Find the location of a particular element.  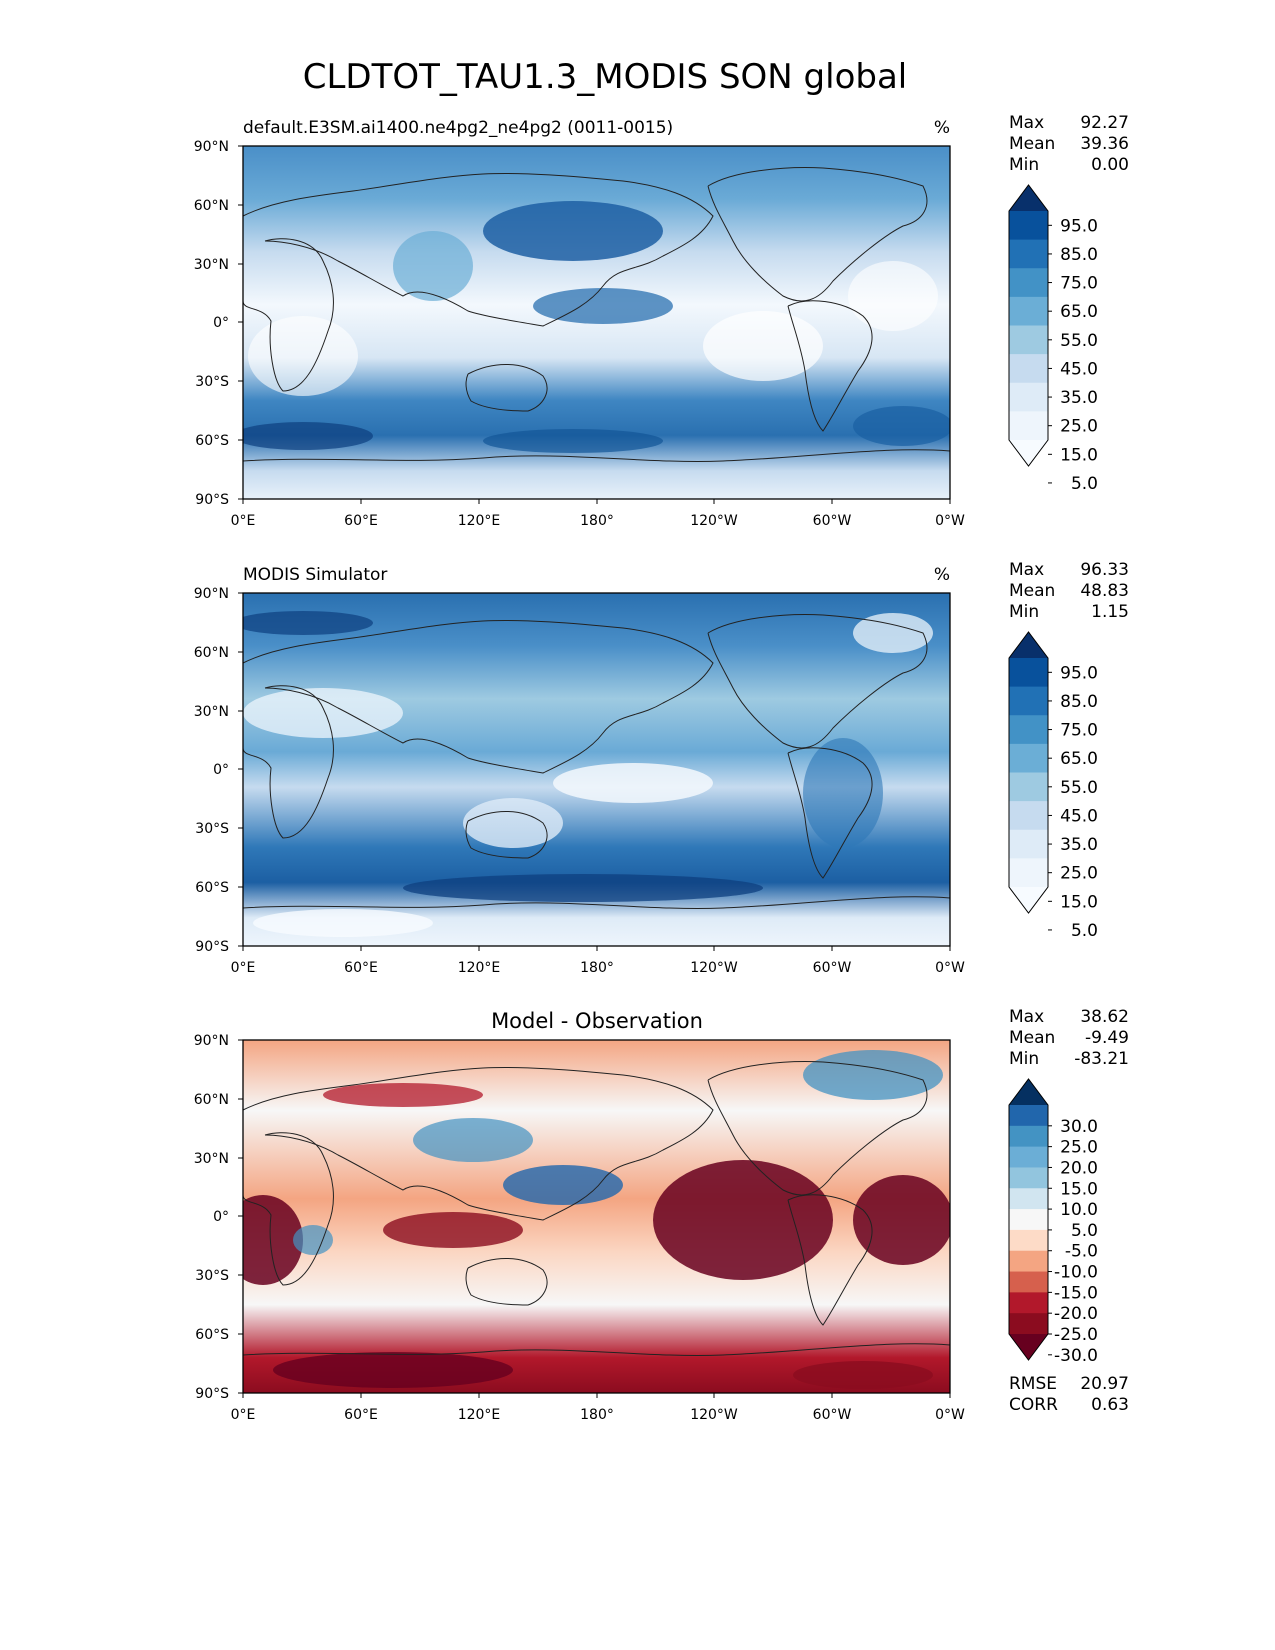

stat-value: -9.49 is located at coordinates (1107, 1038).